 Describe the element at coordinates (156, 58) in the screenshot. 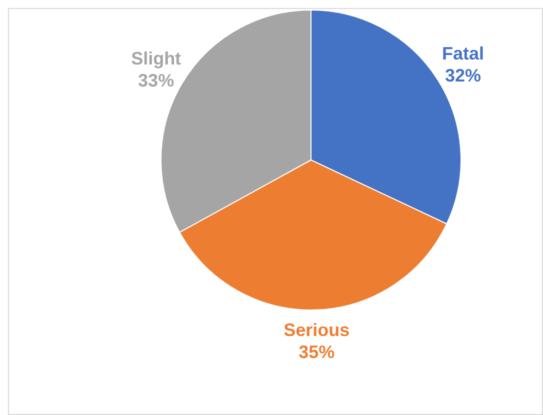

I see `slice-label: Slight` at that location.